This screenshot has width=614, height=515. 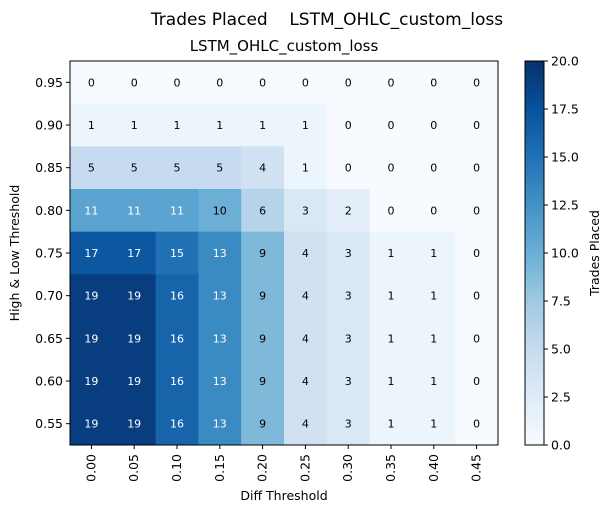 I want to click on y-tick-label: 0.55, so click(x=49, y=423).